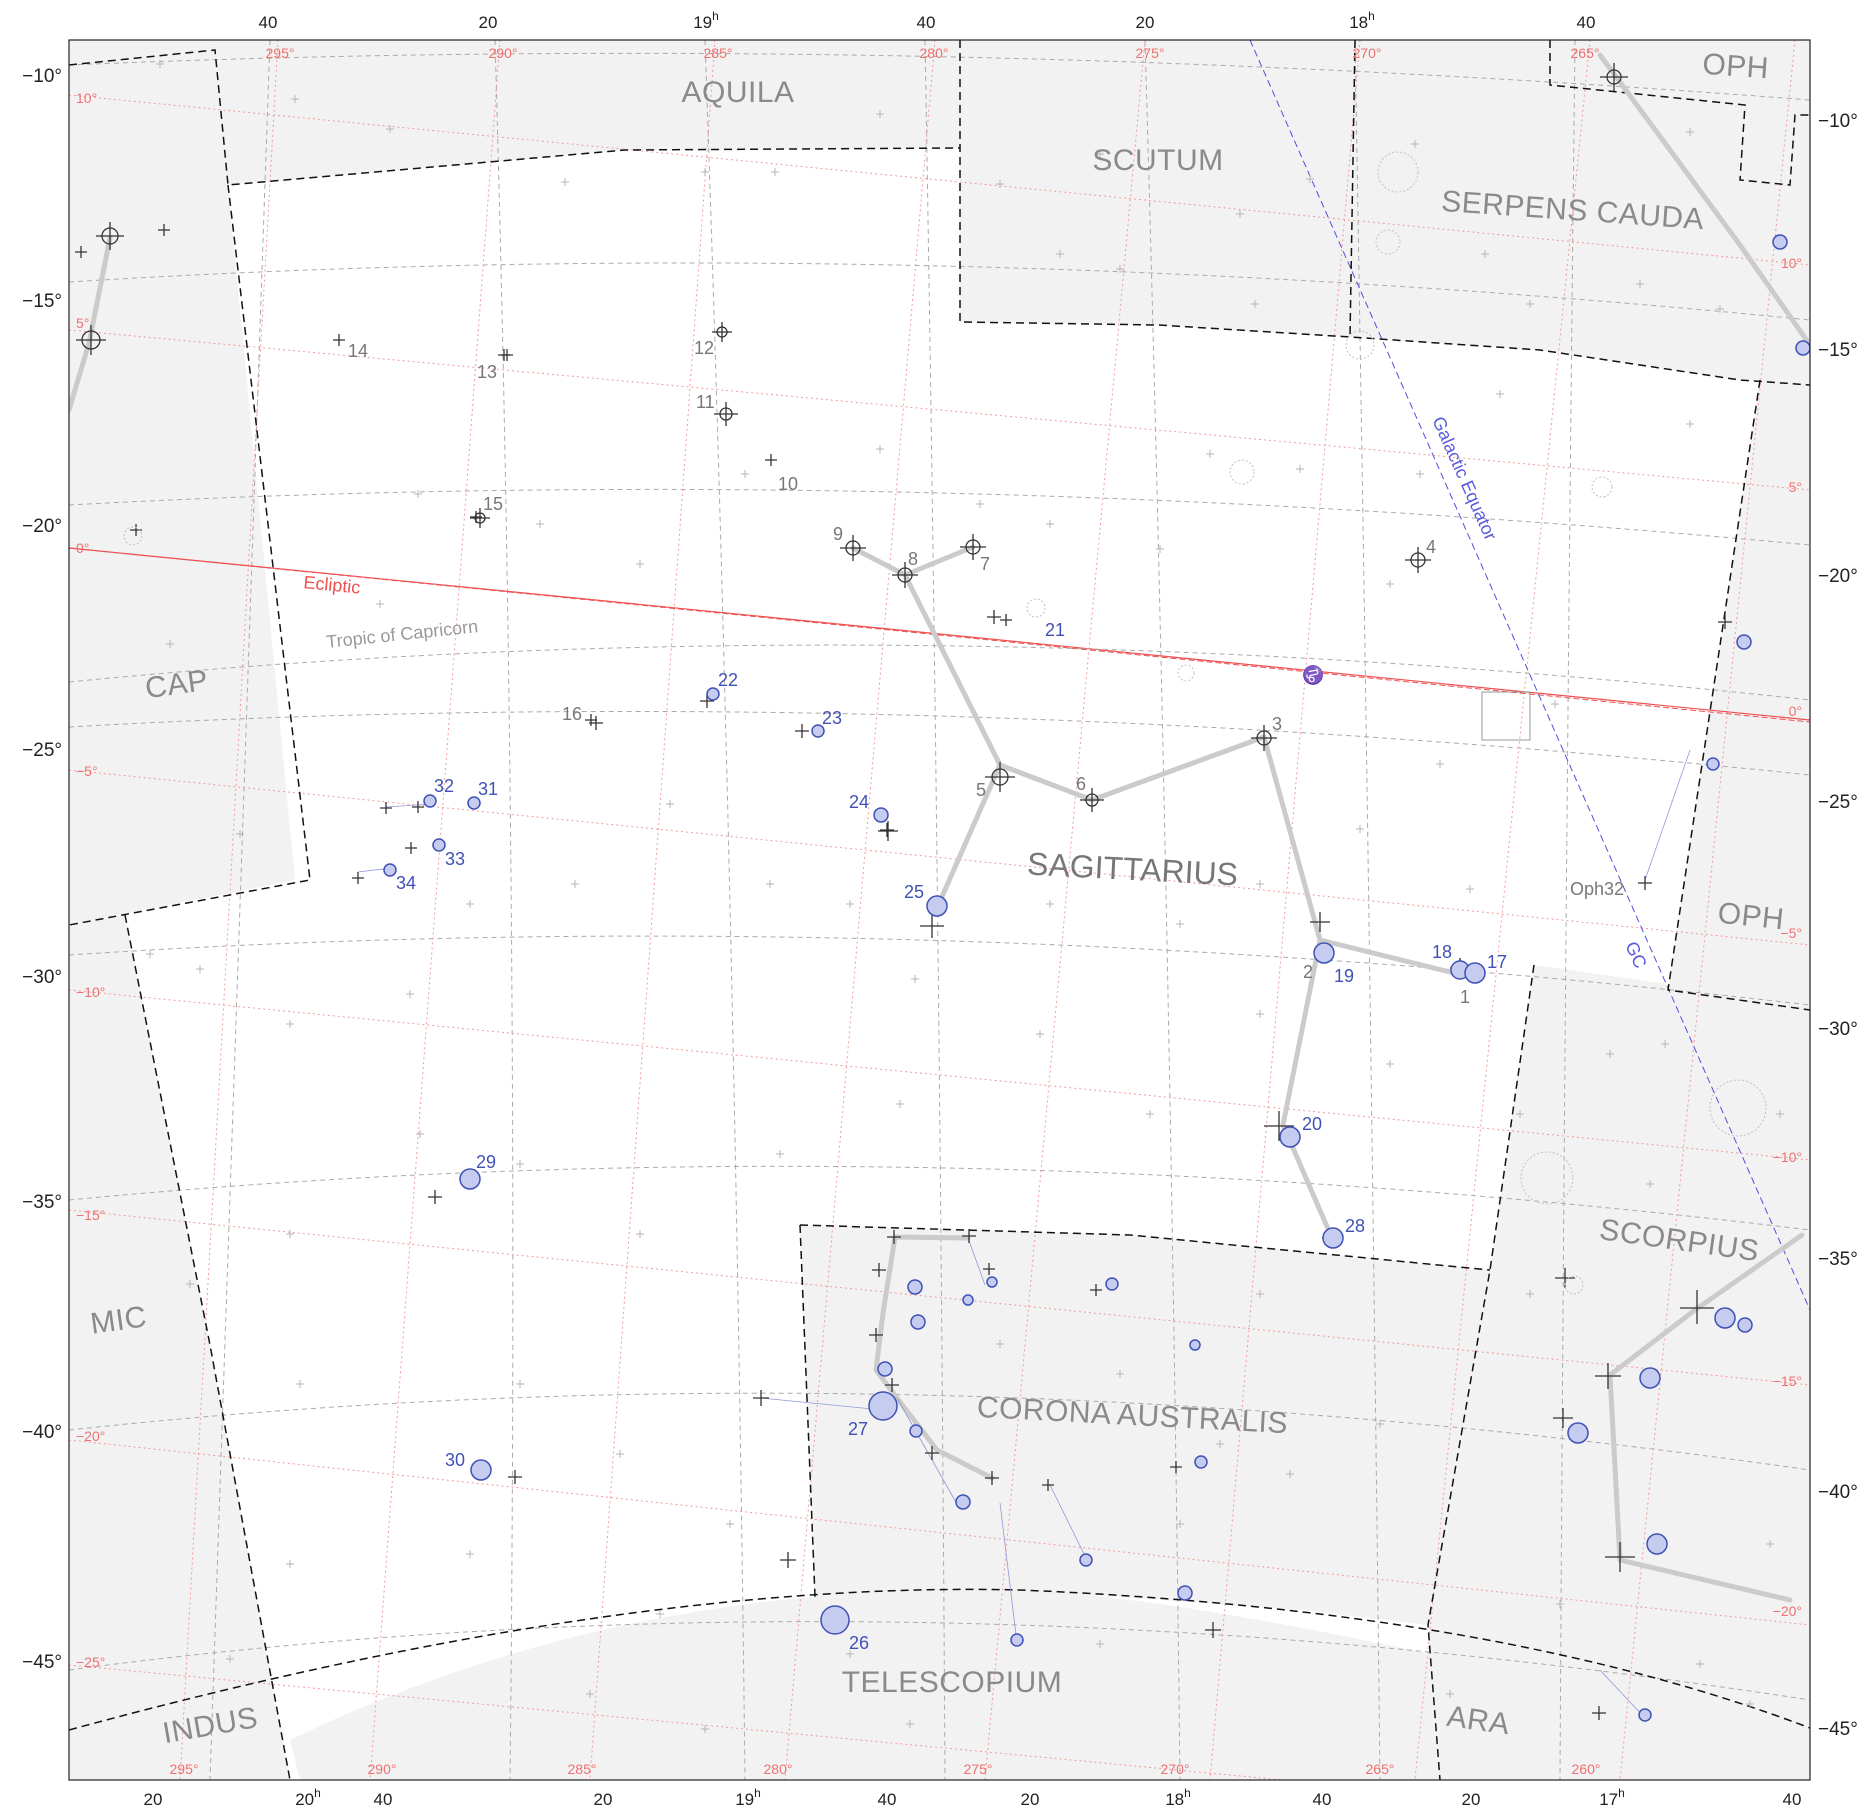 Image resolution: width=1871 pixels, height=1811 pixels. Describe the element at coordinates (118, 1320) in the screenshot. I see `label-mic: MIC` at that location.